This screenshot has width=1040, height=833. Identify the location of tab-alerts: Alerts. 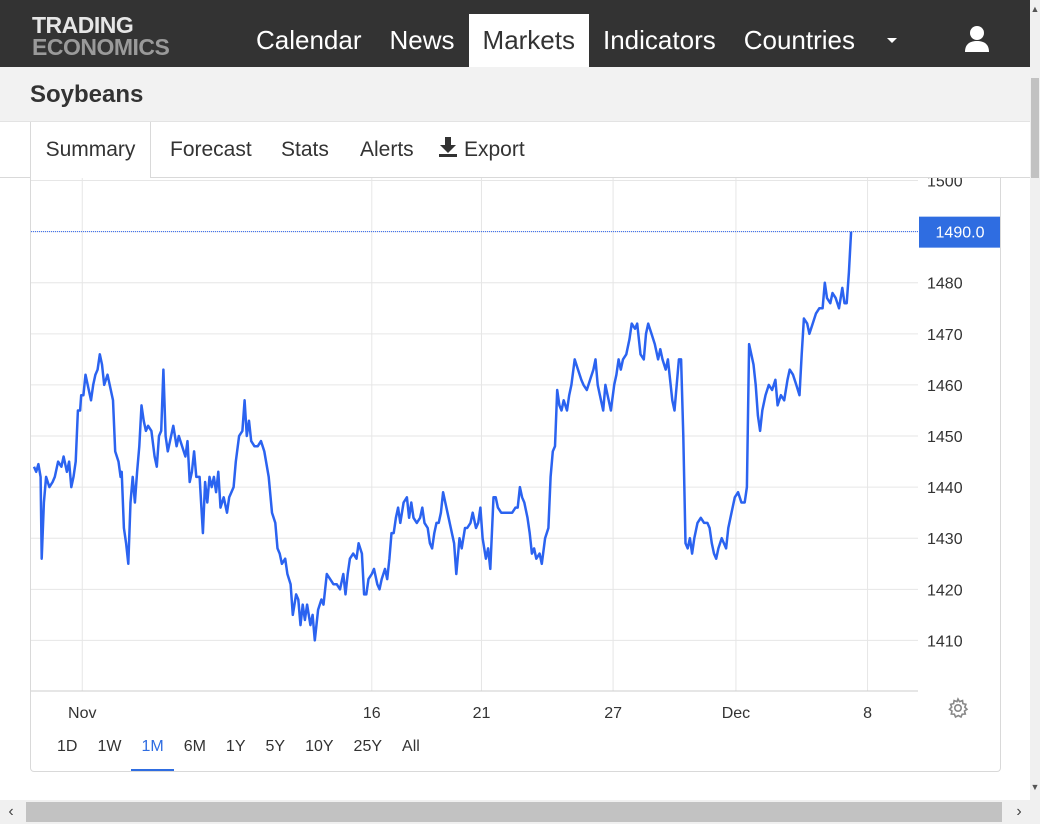
(387, 149).